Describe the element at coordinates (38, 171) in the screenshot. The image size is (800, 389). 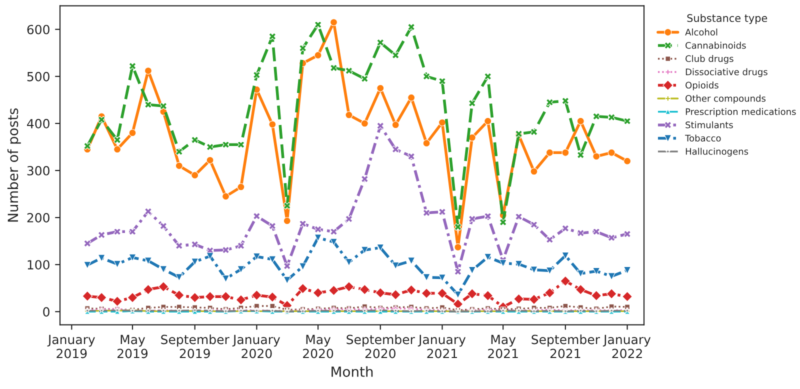
I see `y-tick-label: 300` at that location.